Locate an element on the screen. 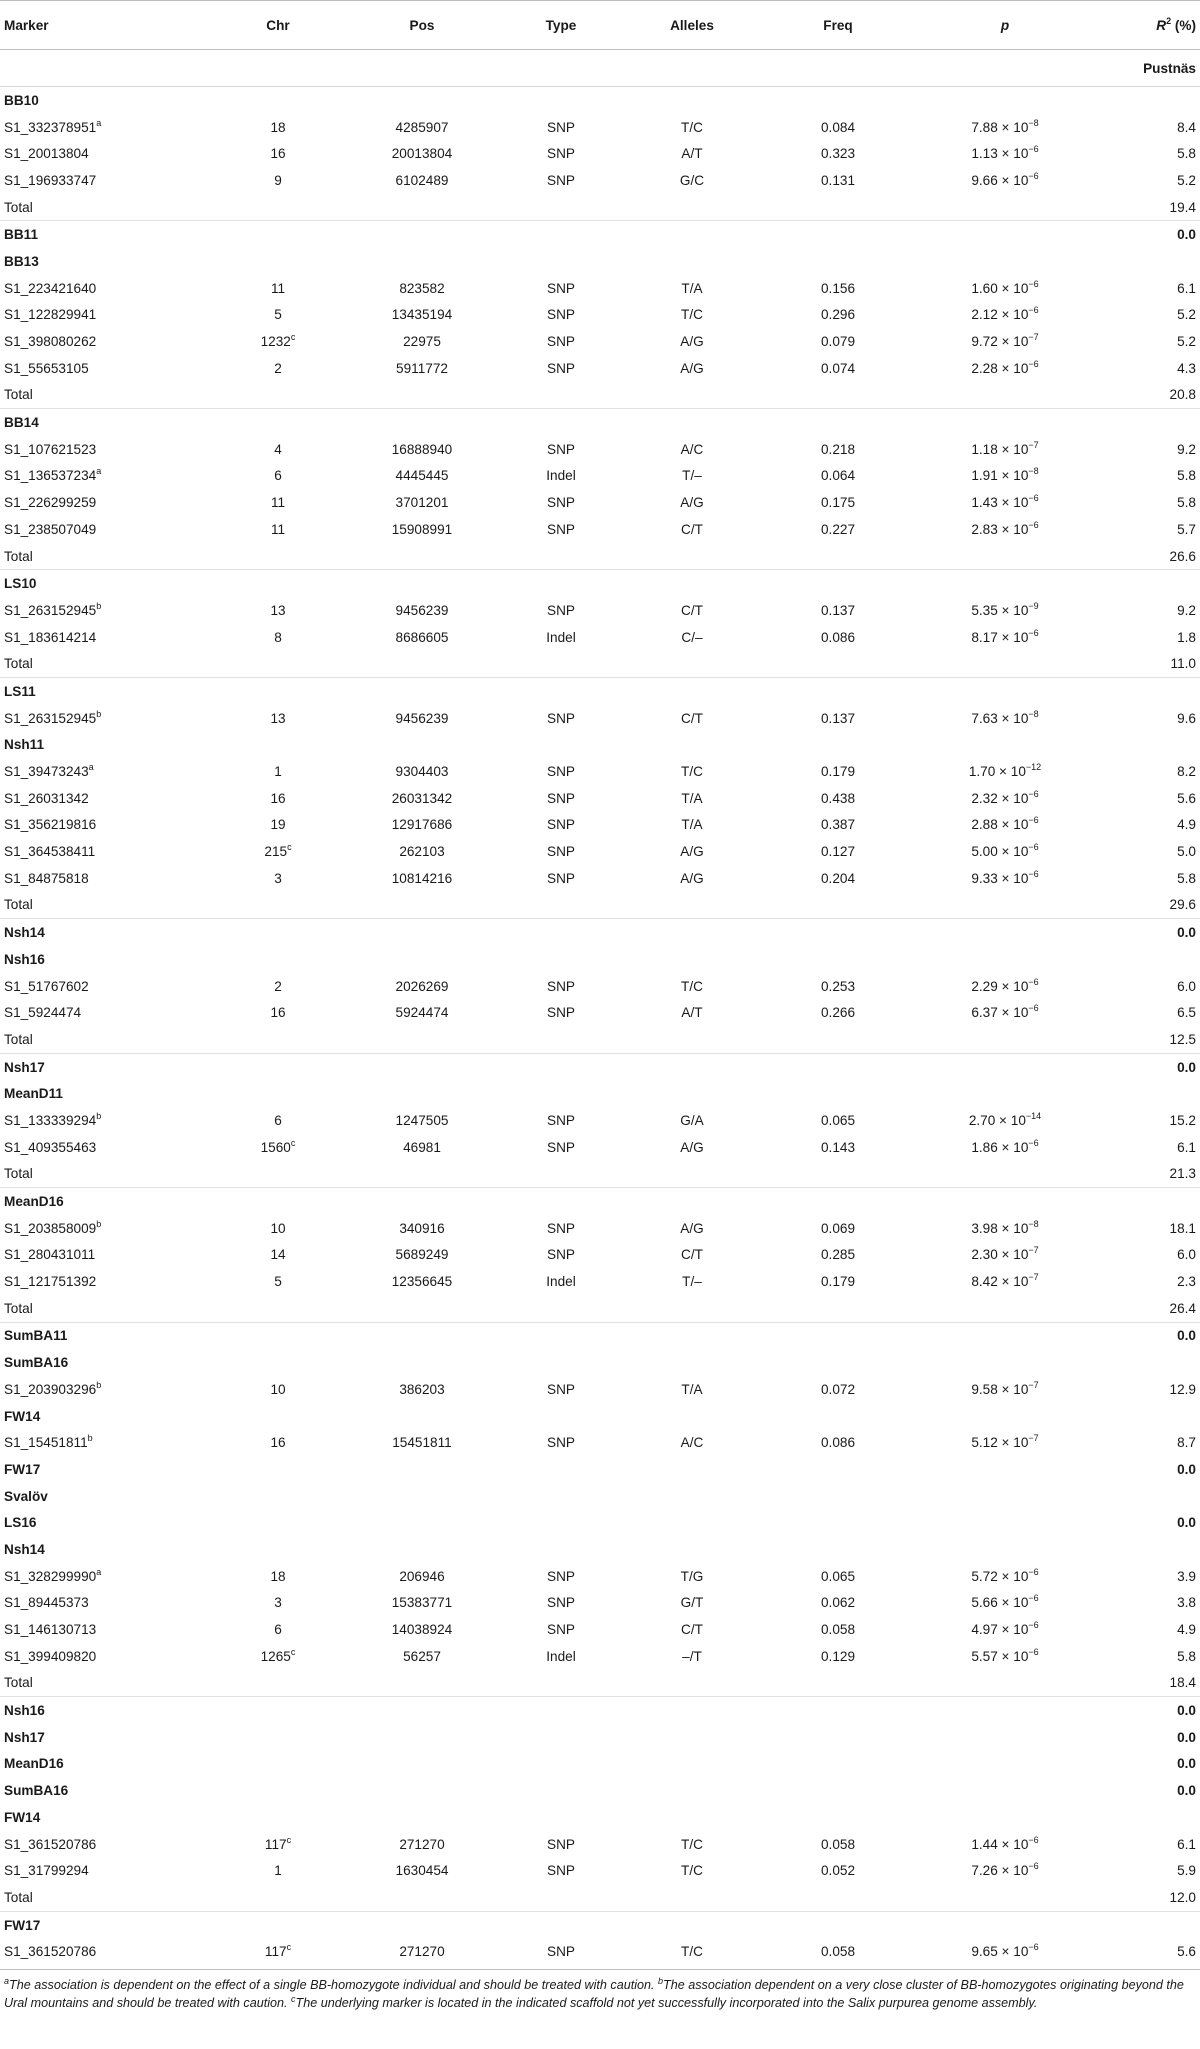 The height and width of the screenshot is (2049, 1200). chr-cell: 10 is located at coordinates (278, 1389).